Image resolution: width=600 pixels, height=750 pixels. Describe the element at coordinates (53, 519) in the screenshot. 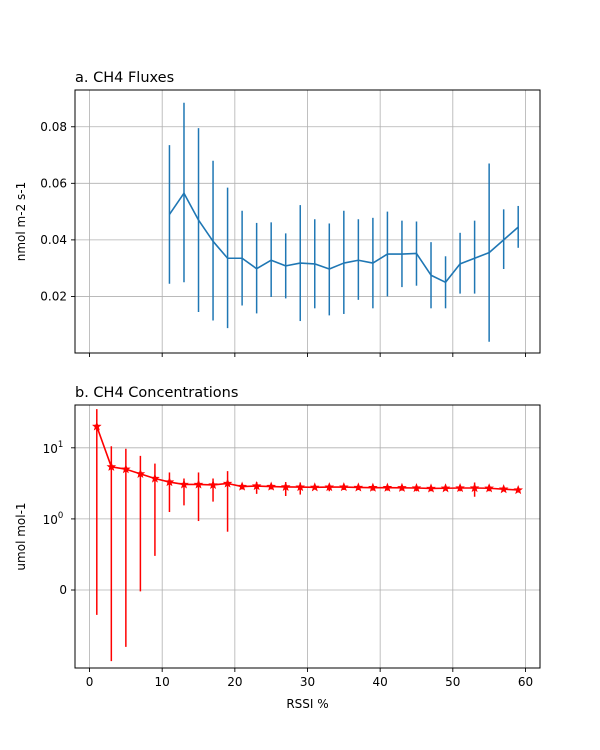

I see `y-tick-label: 10⁰` at that location.